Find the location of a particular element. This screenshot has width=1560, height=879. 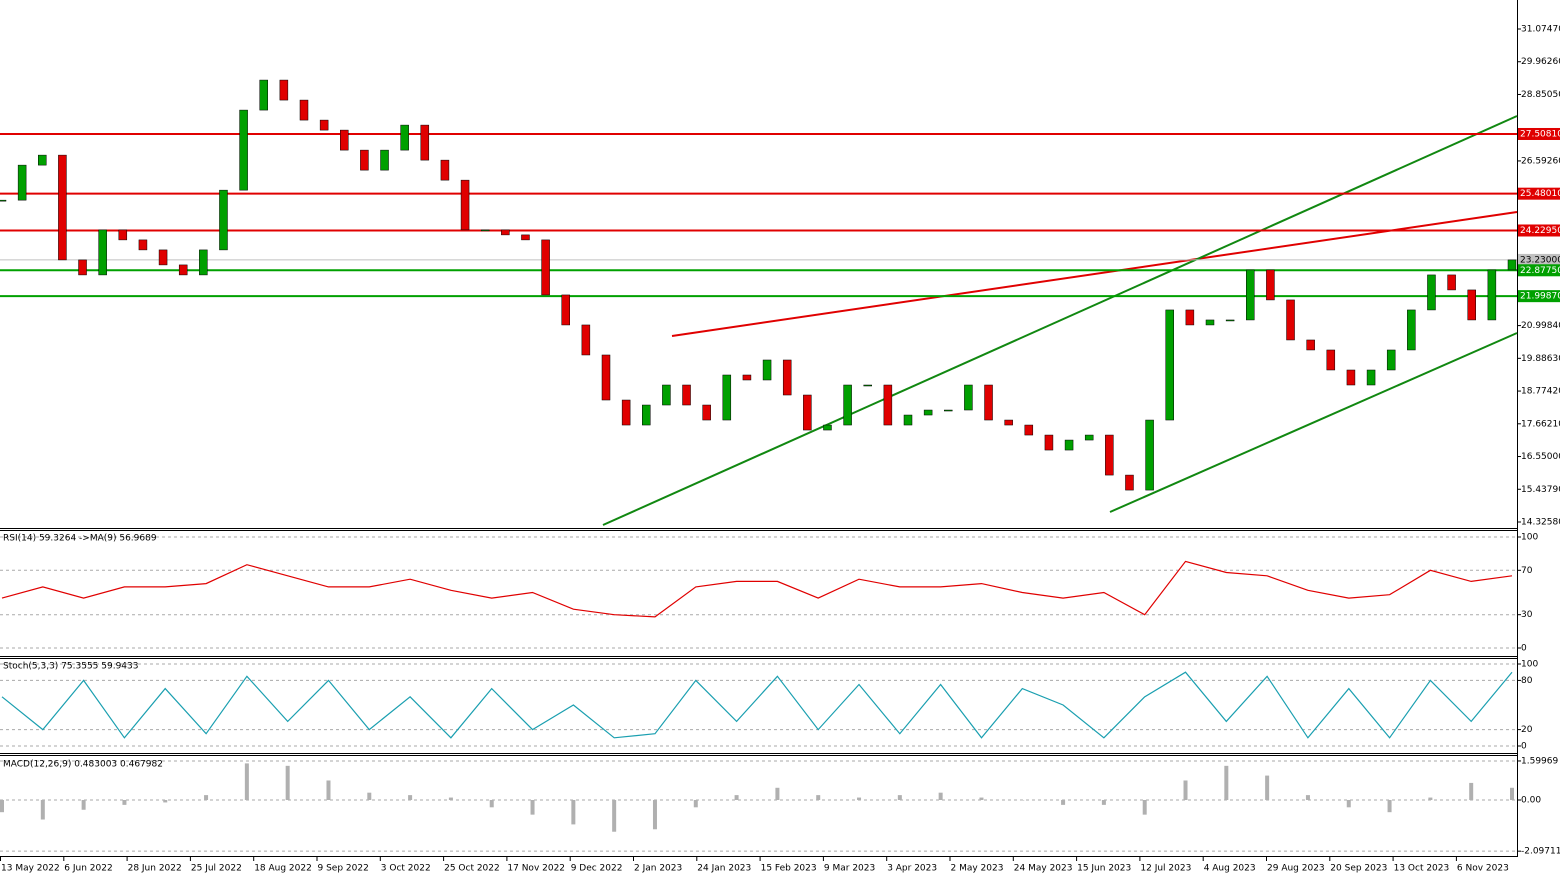

x-tick-label: 15 Jun 2023 is located at coordinates (1104, 869).